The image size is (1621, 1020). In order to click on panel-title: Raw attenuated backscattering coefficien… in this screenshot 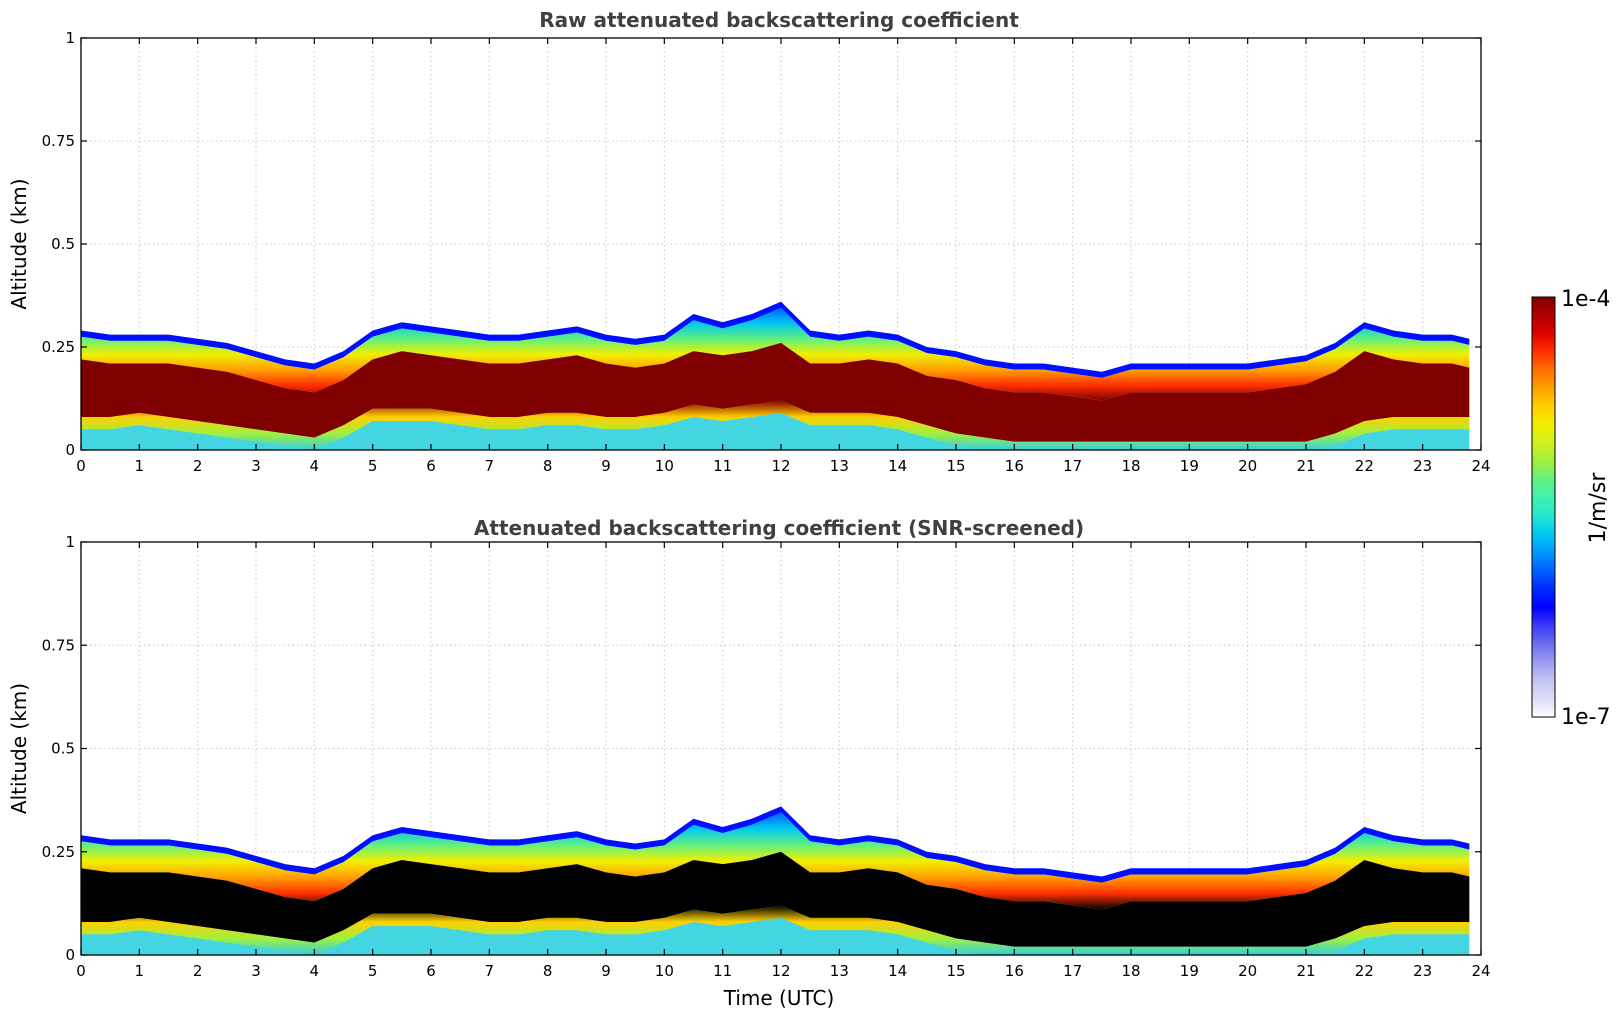, I will do `click(779, 20)`.